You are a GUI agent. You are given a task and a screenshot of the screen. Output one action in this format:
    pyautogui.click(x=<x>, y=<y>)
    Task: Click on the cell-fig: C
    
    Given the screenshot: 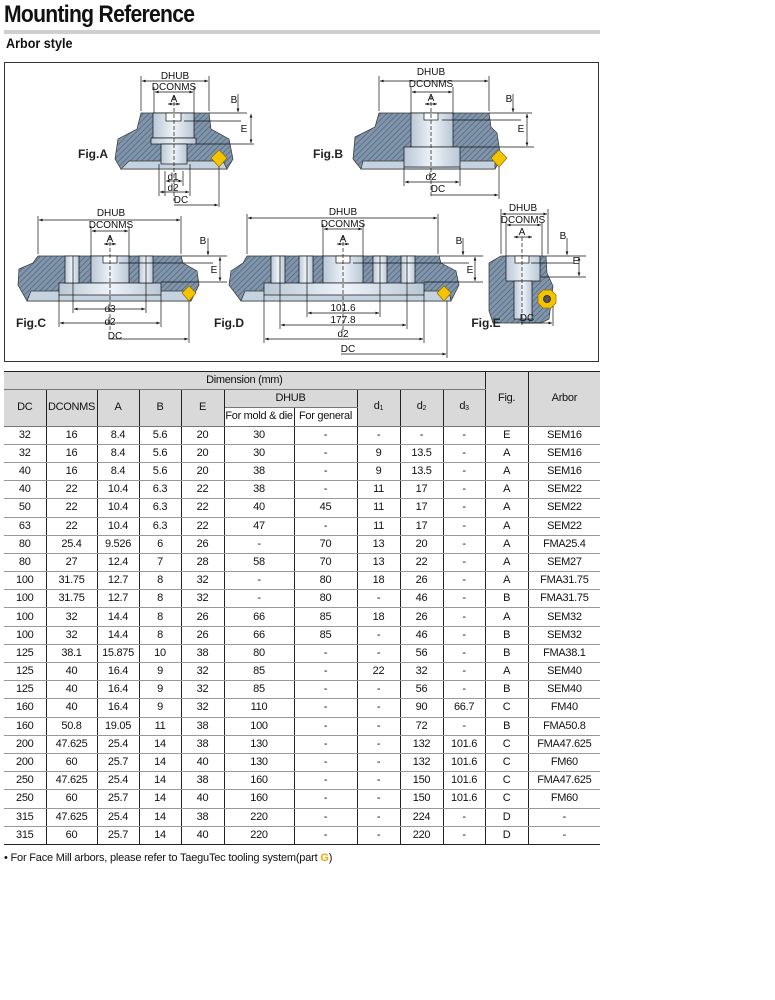 What is the action you would take?
    pyautogui.click(x=506, y=799)
    